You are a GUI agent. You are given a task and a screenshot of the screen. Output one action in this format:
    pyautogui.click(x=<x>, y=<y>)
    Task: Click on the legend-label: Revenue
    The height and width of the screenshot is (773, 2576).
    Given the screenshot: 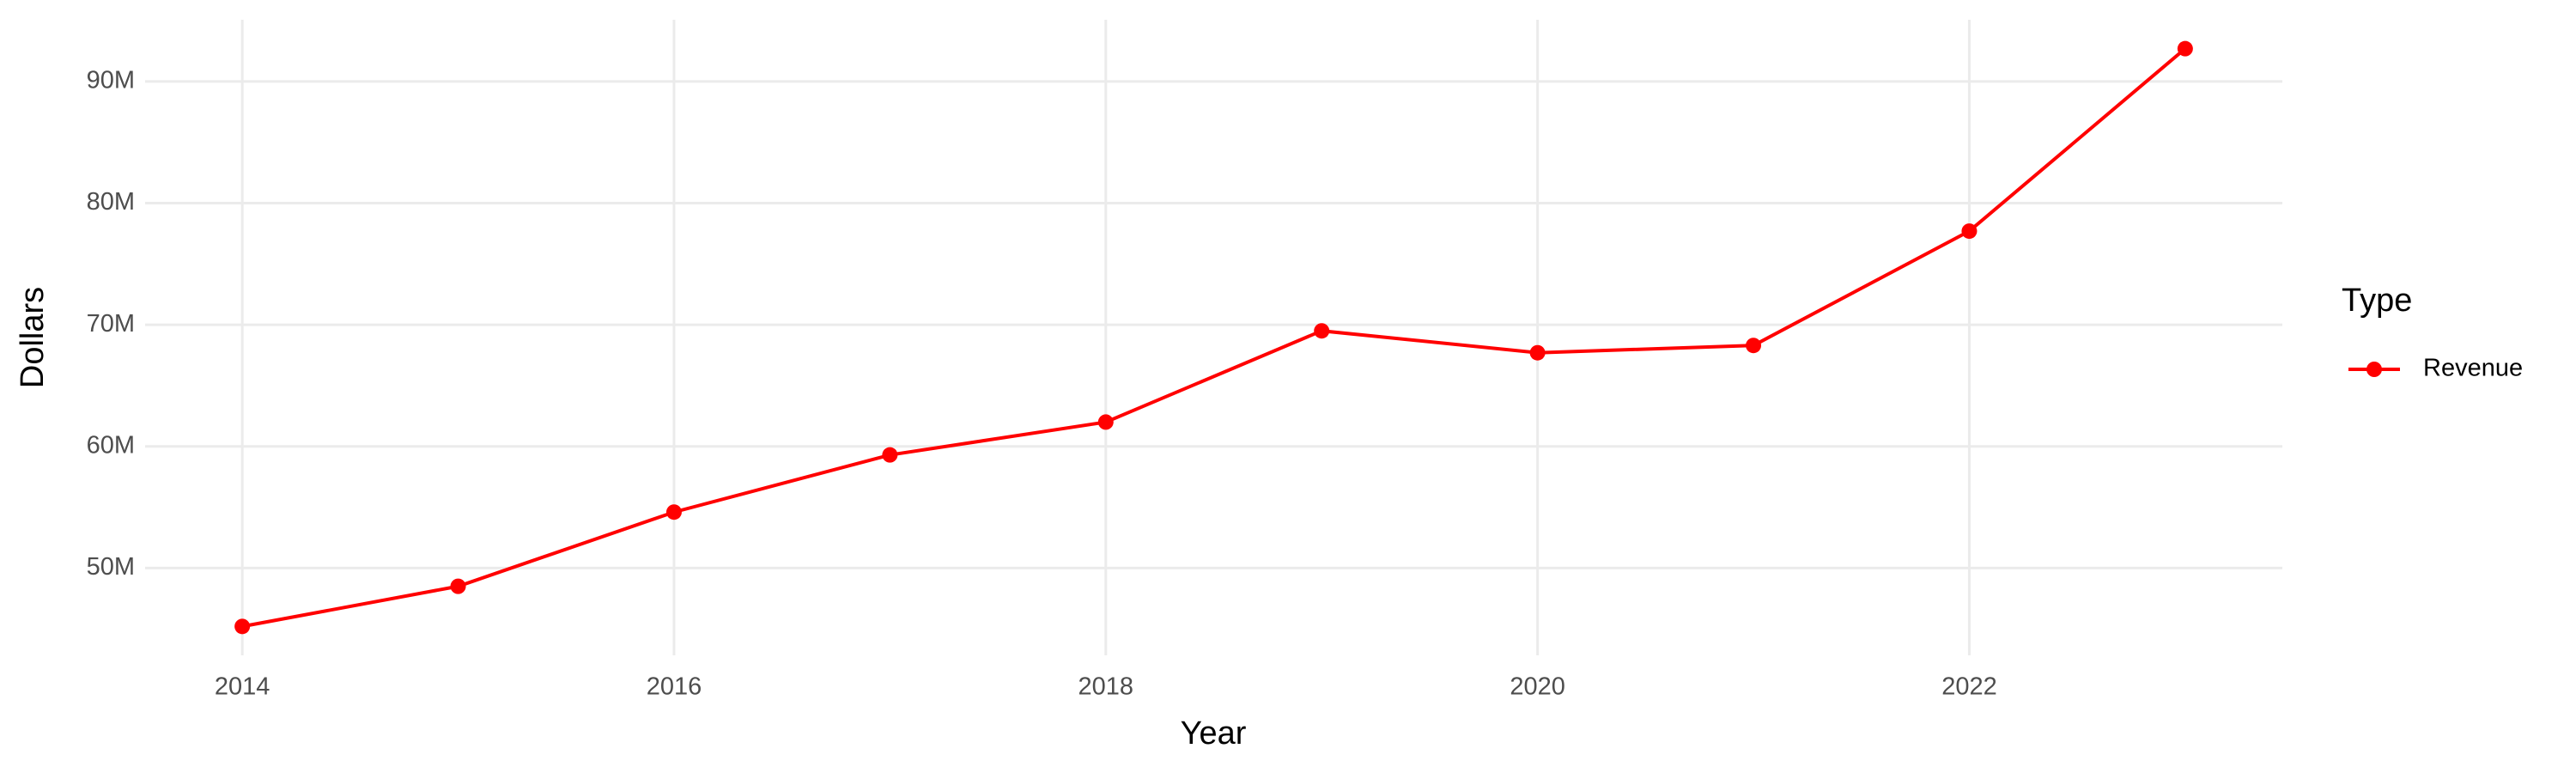 What is the action you would take?
    pyautogui.click(x=2473, y=368)
    